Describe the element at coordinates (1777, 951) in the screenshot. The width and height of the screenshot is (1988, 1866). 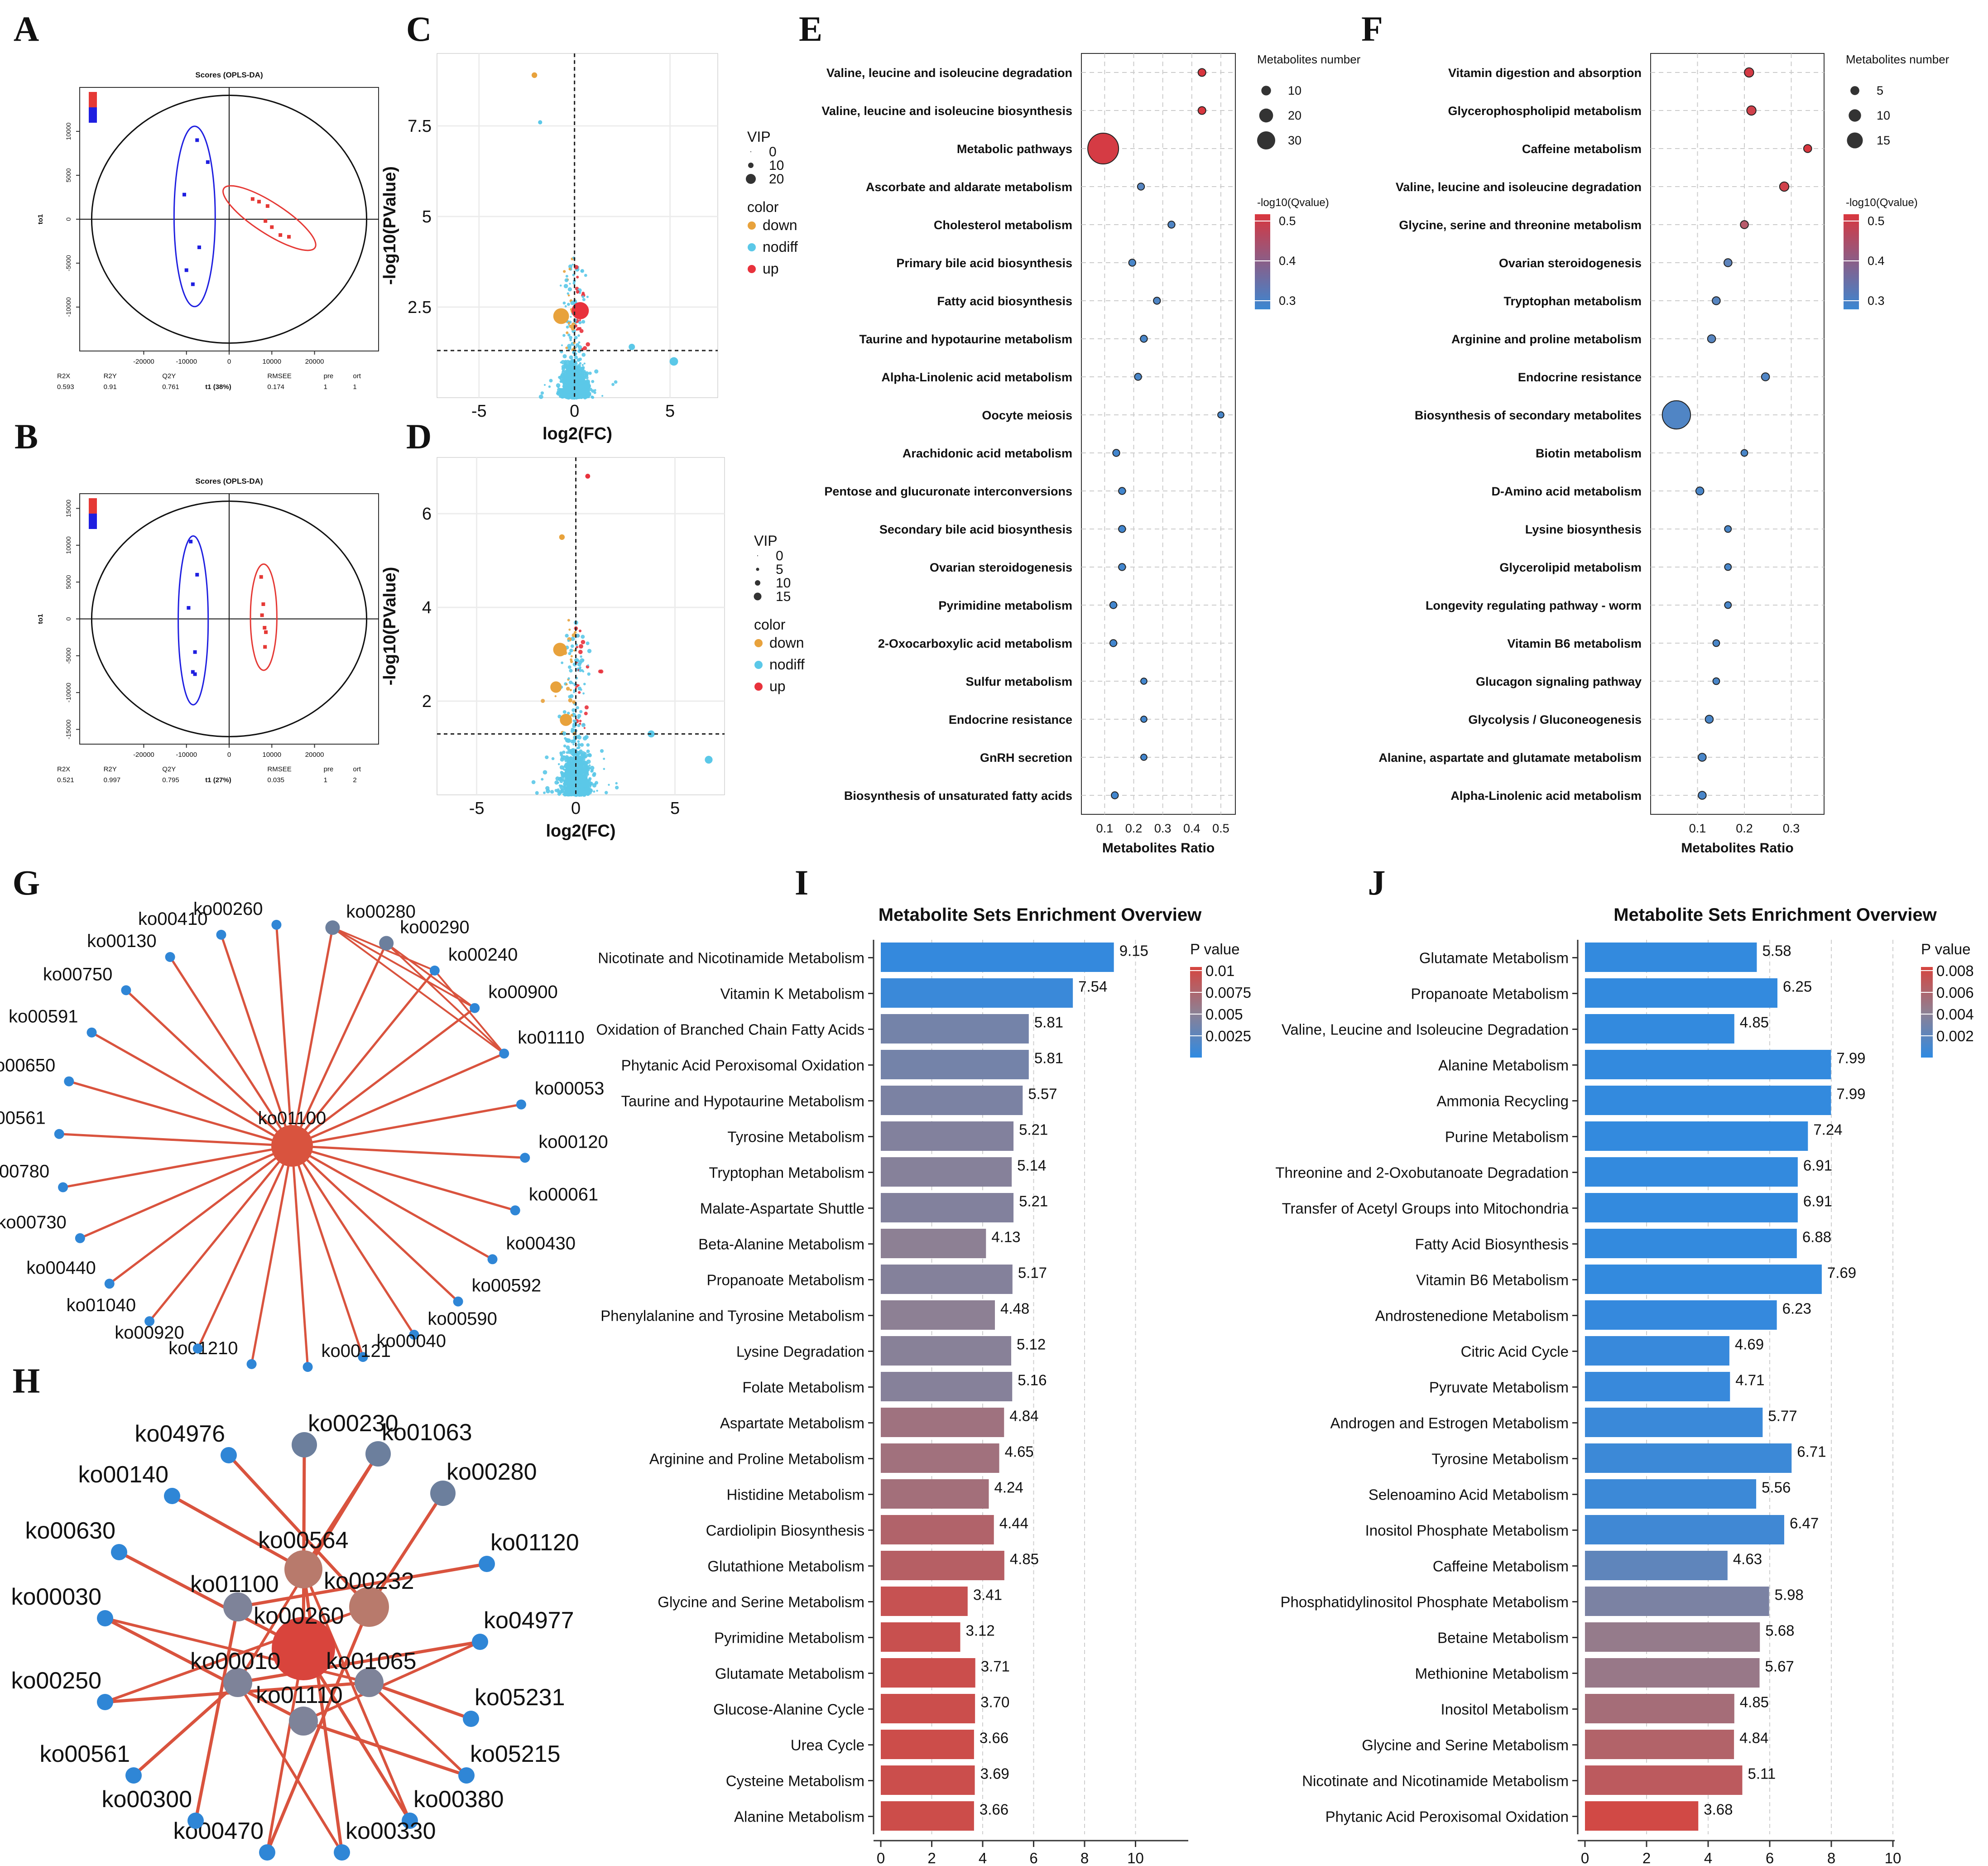
I see `bar-value-label: 5.58` at that location.